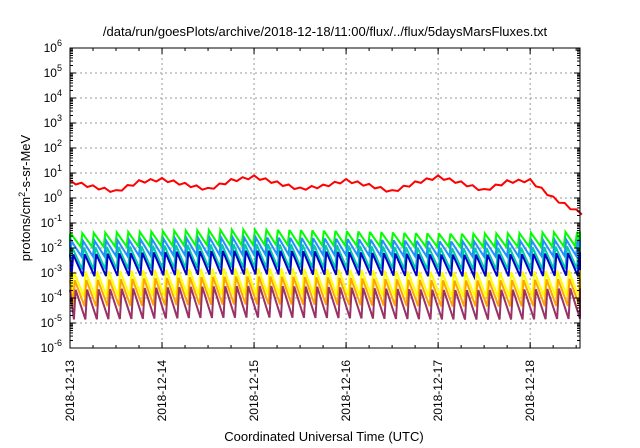 The width and height of the screenshot is (640, 448). I want to click on y-tick-label: 10¹, so click(53, 171).